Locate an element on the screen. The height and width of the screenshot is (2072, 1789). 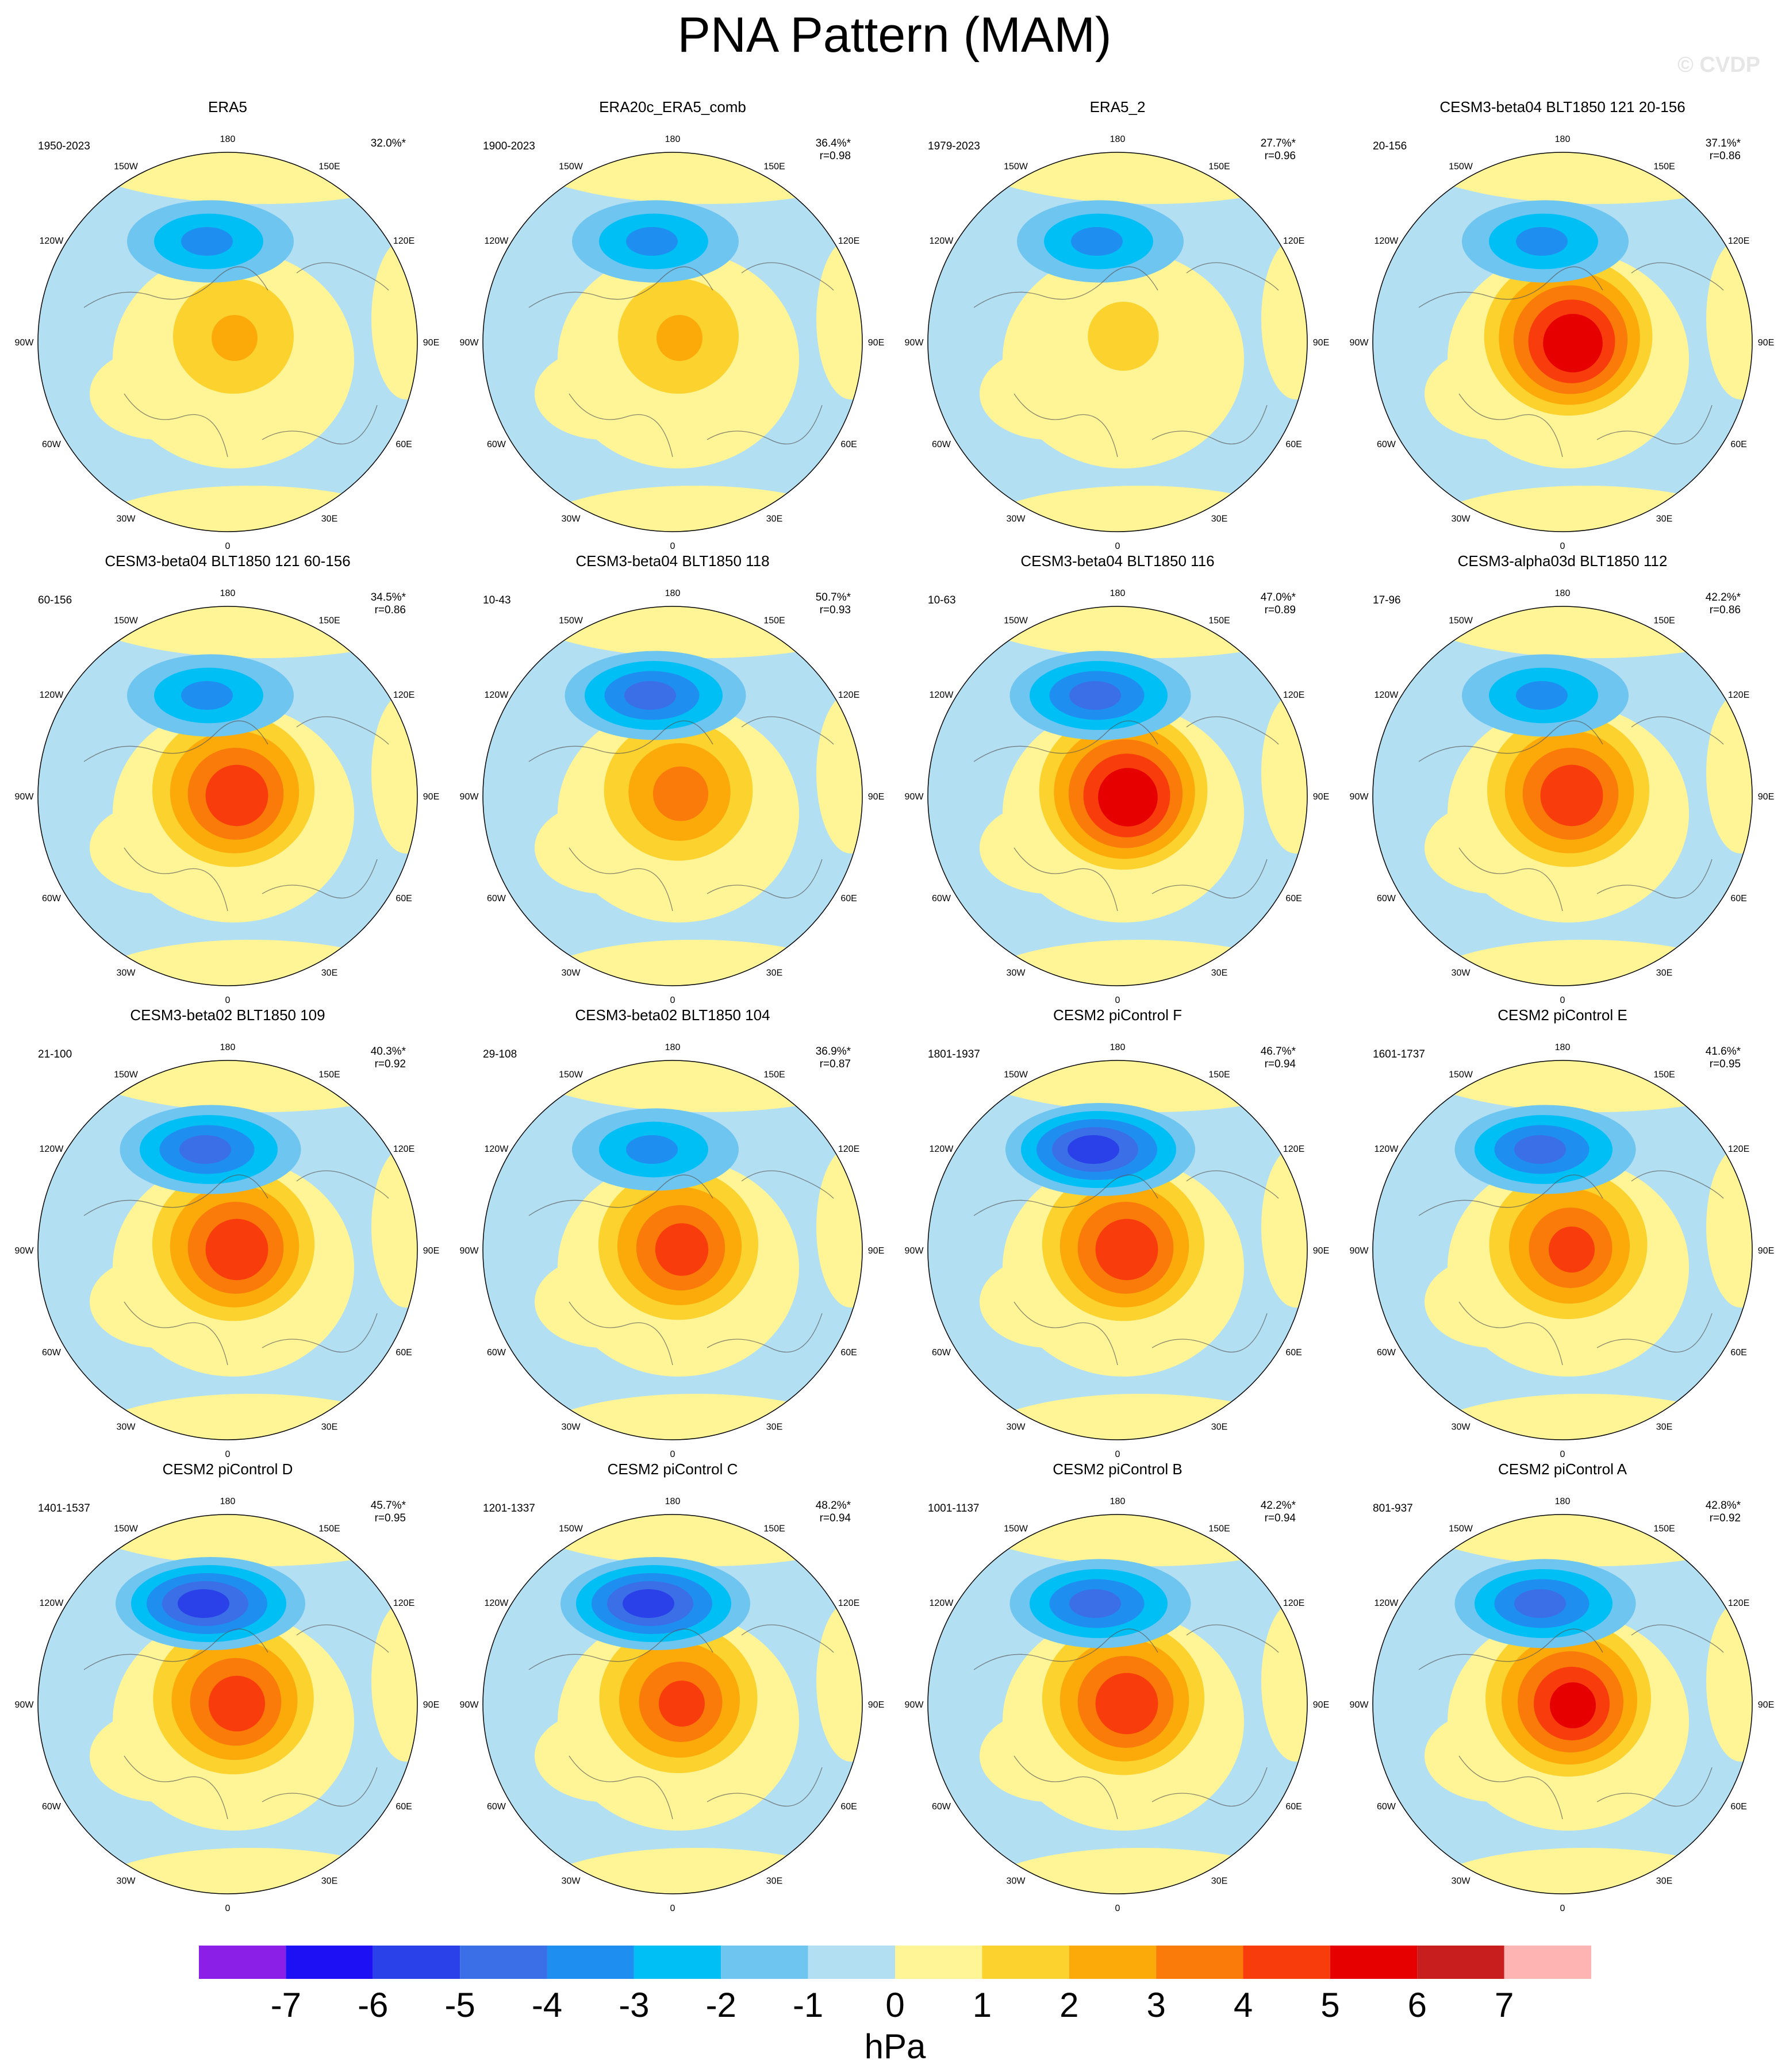
panel-period: 1801-1937 is located at coordinates (954, 1054).